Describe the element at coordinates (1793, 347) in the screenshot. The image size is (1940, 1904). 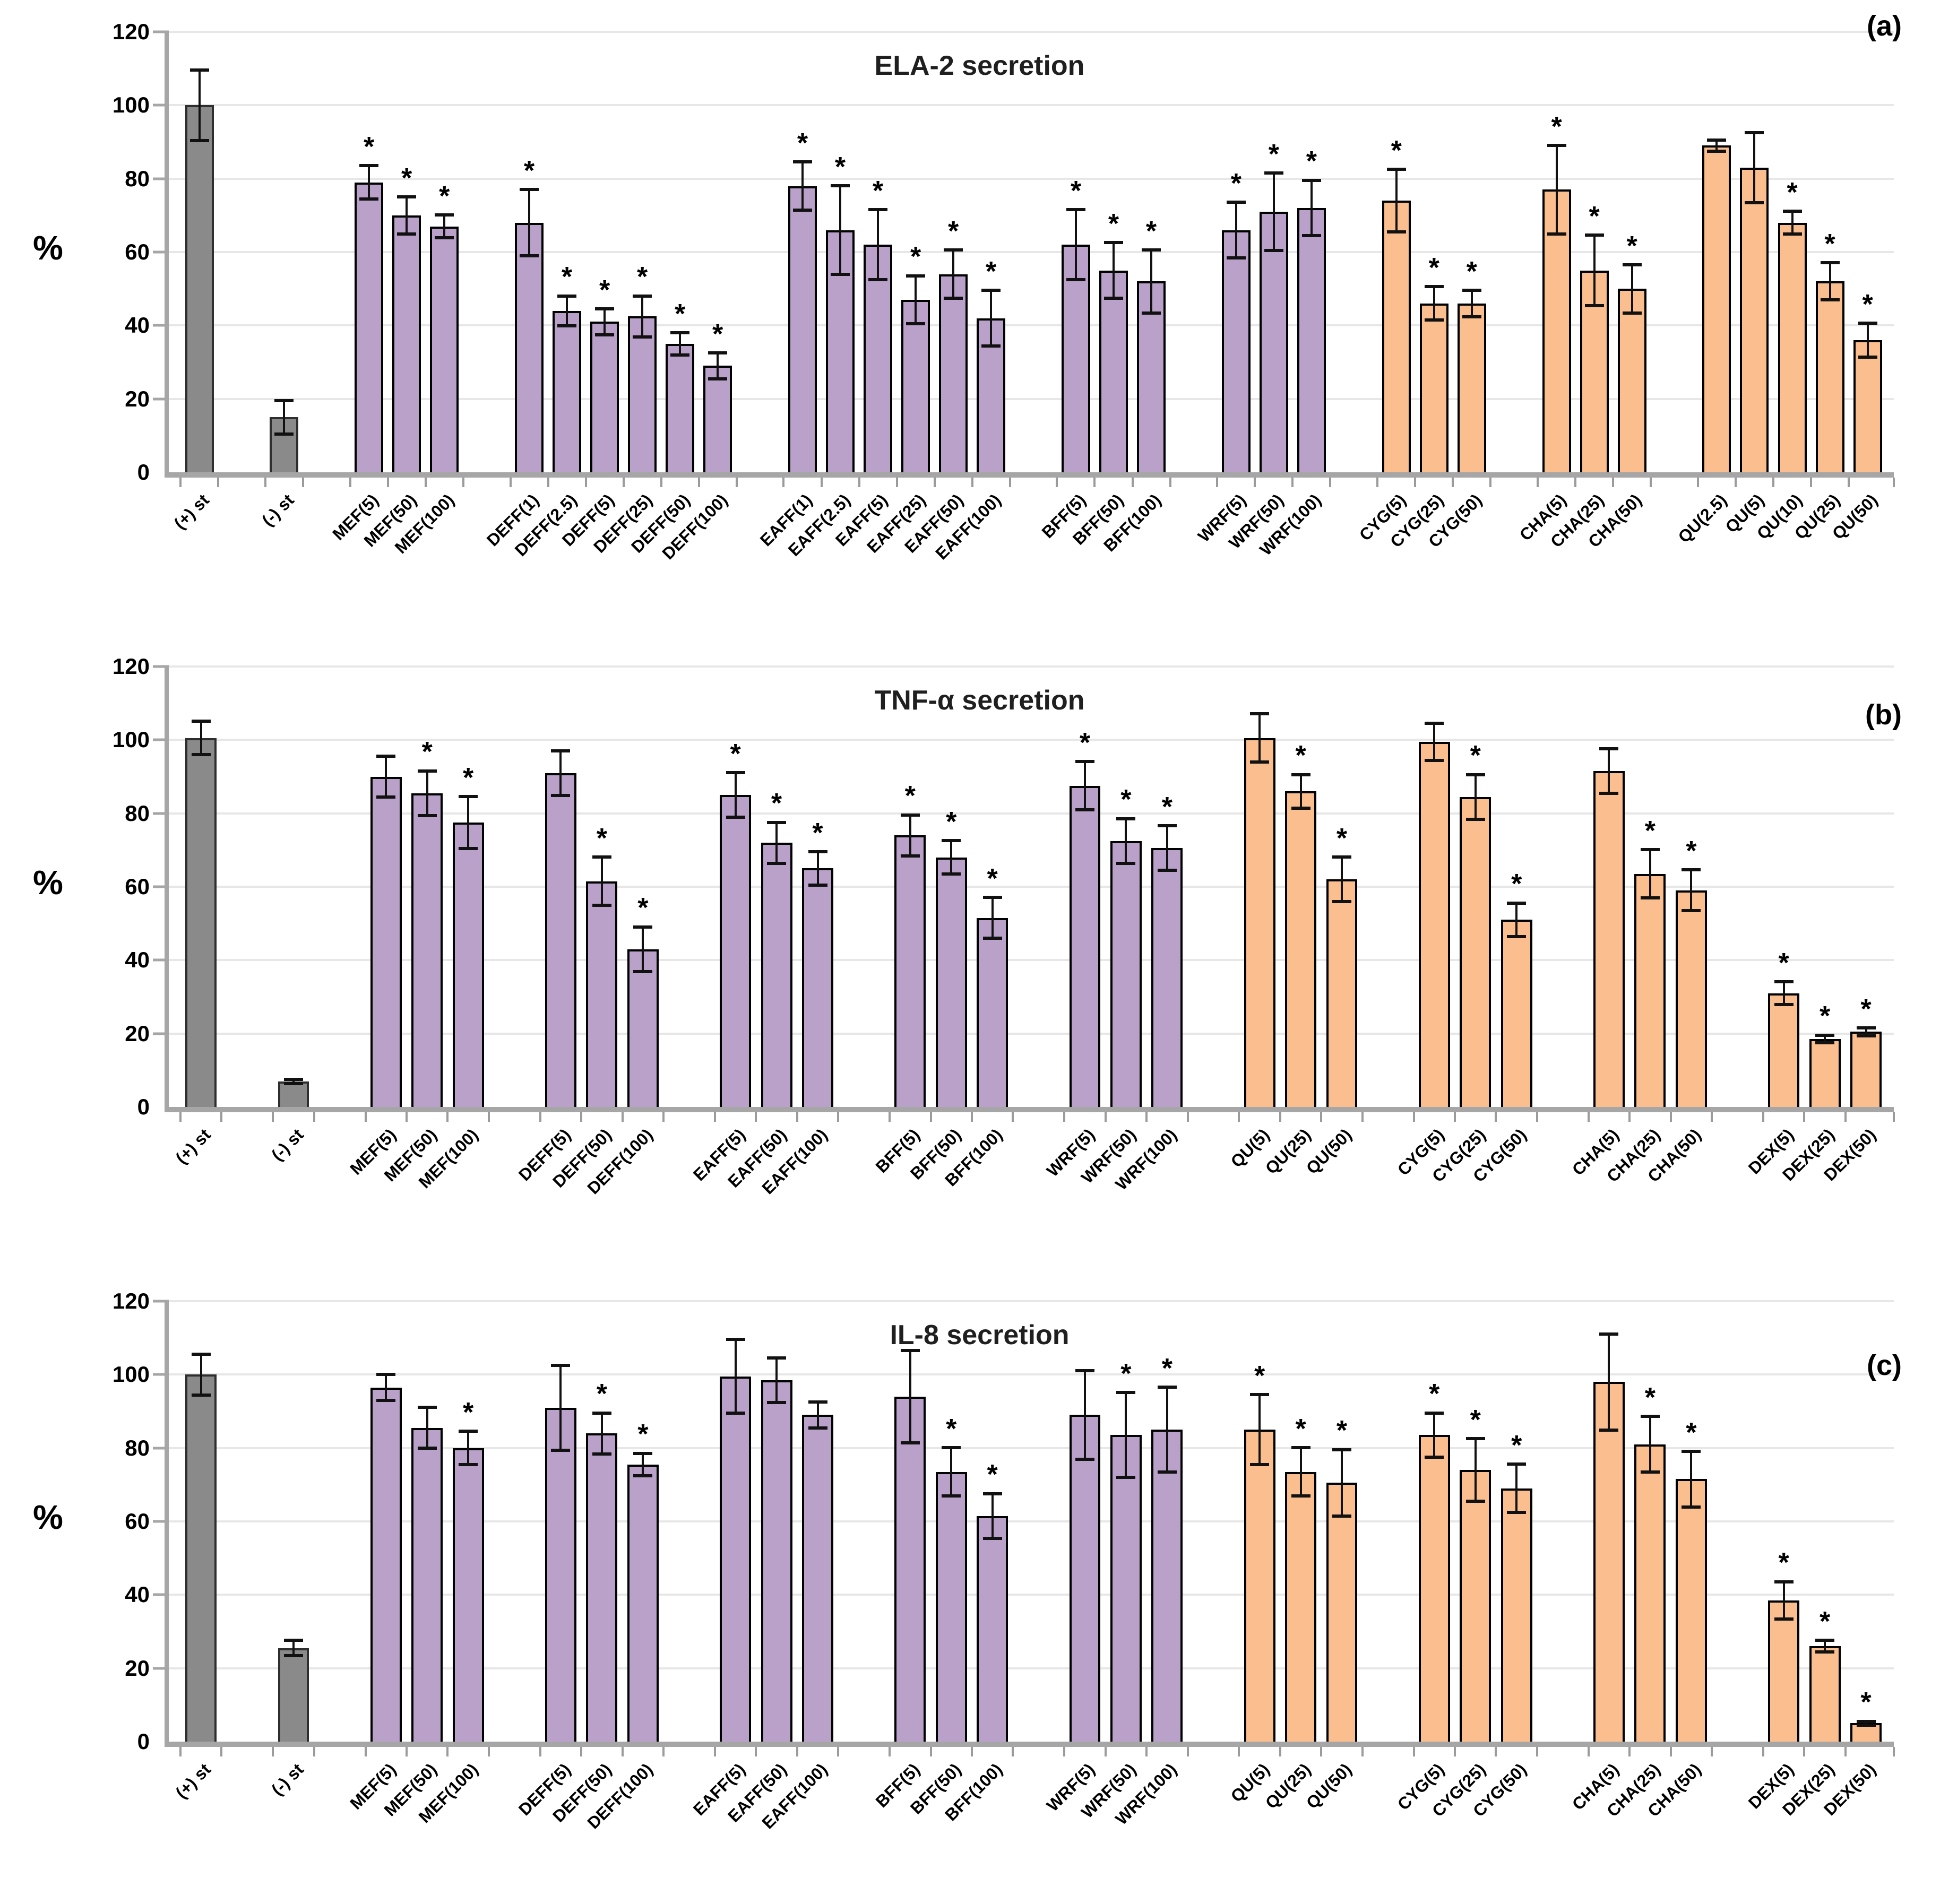
I see `bar-QU(10)` at that location.